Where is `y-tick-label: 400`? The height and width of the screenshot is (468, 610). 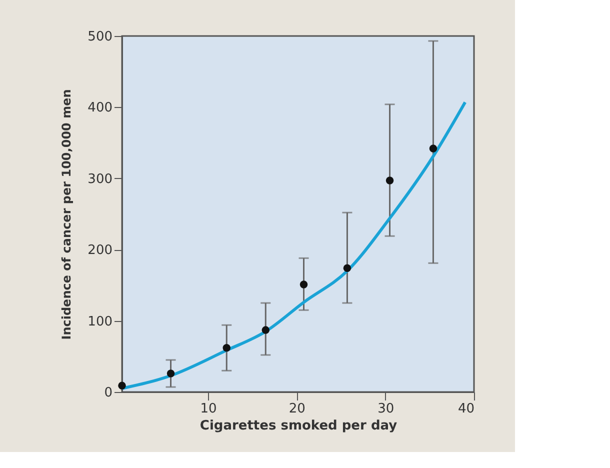
y-tick-label: 400 is located at coordinates (100, 108).